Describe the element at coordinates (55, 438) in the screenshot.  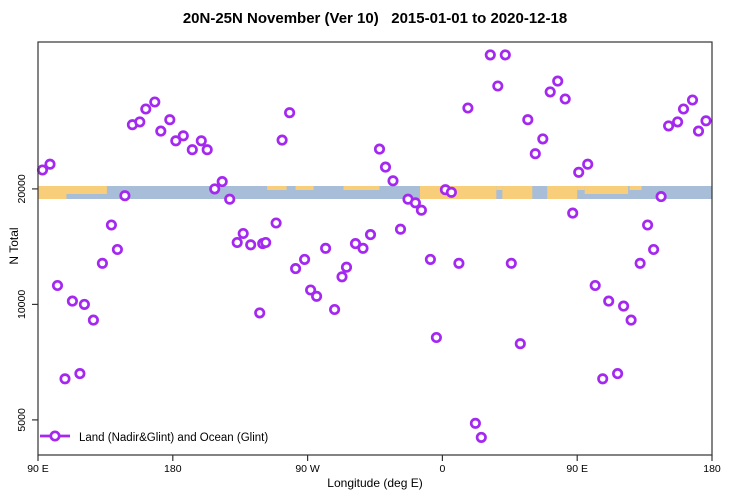
I see `legend-marker-icon` at that location.